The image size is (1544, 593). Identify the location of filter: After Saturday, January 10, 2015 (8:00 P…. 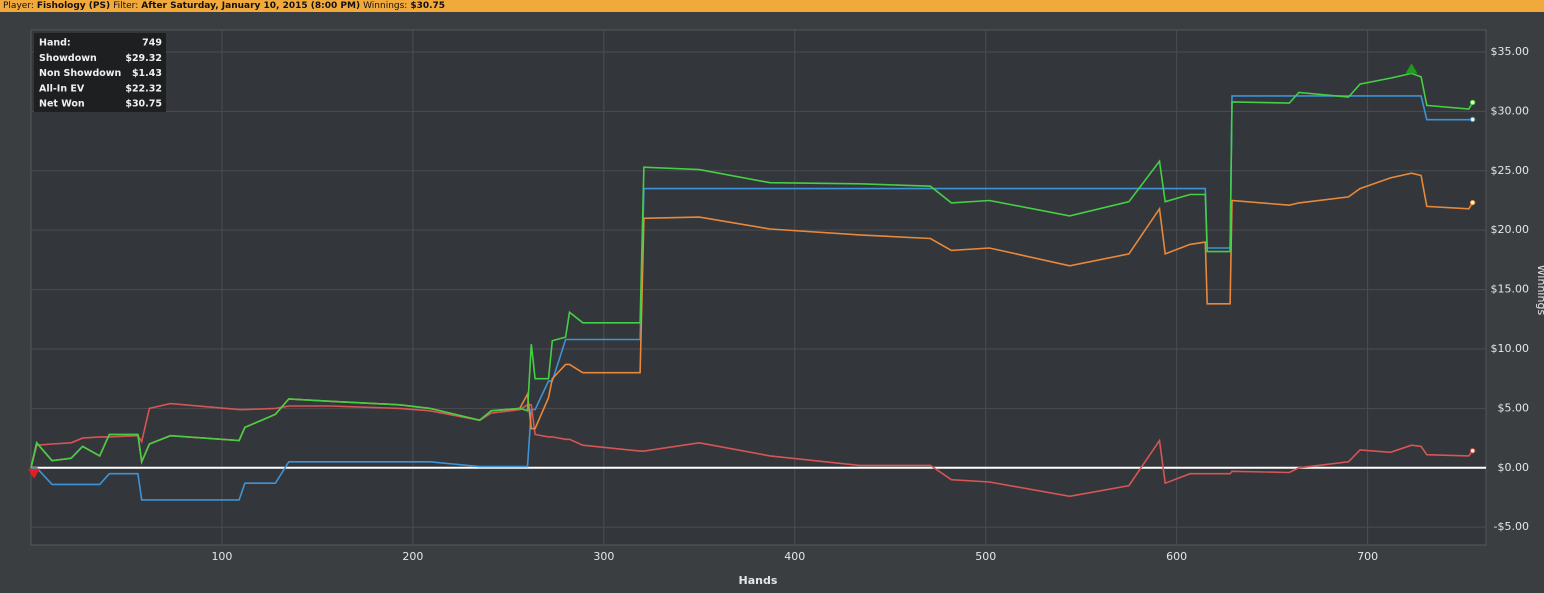
(251, 6).